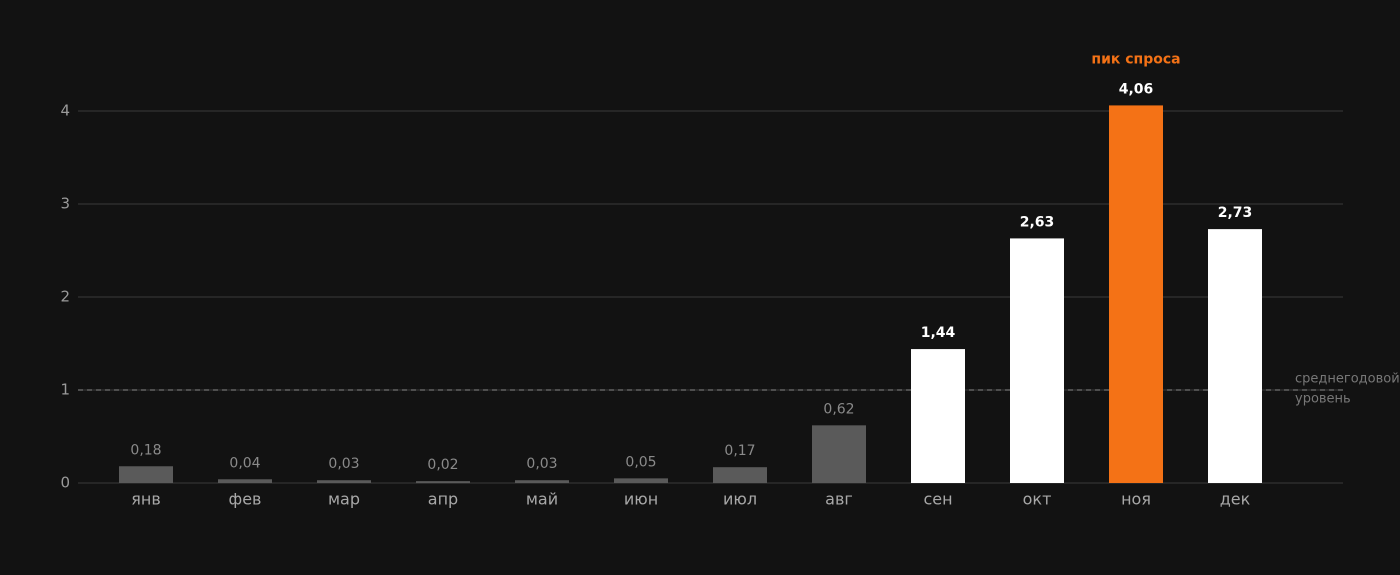 This screenshot has height=575, width=1400. I want to click on y-tick-label: 0, so click(65, 483).